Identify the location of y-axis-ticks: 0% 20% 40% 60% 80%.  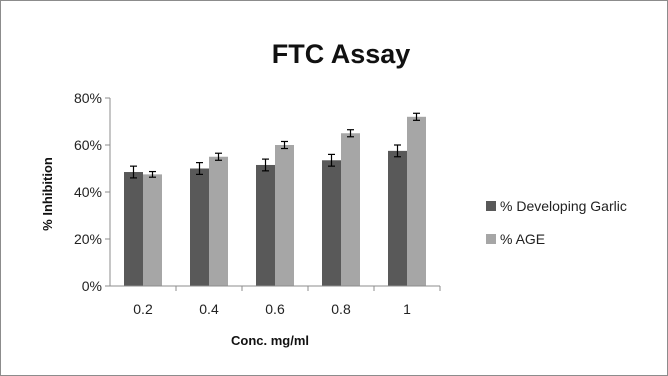
(92, 192).